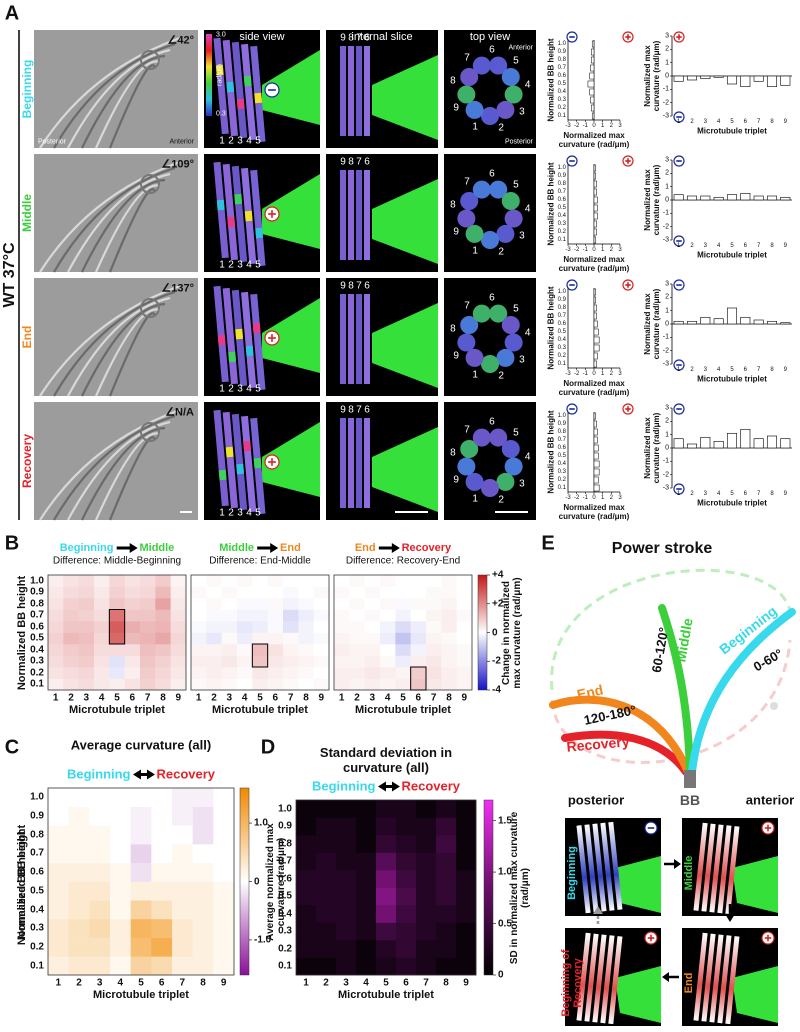  Describe the element at coordinates (678, 494) in the screenshot. I see `x-tick-label: 1` at that location.